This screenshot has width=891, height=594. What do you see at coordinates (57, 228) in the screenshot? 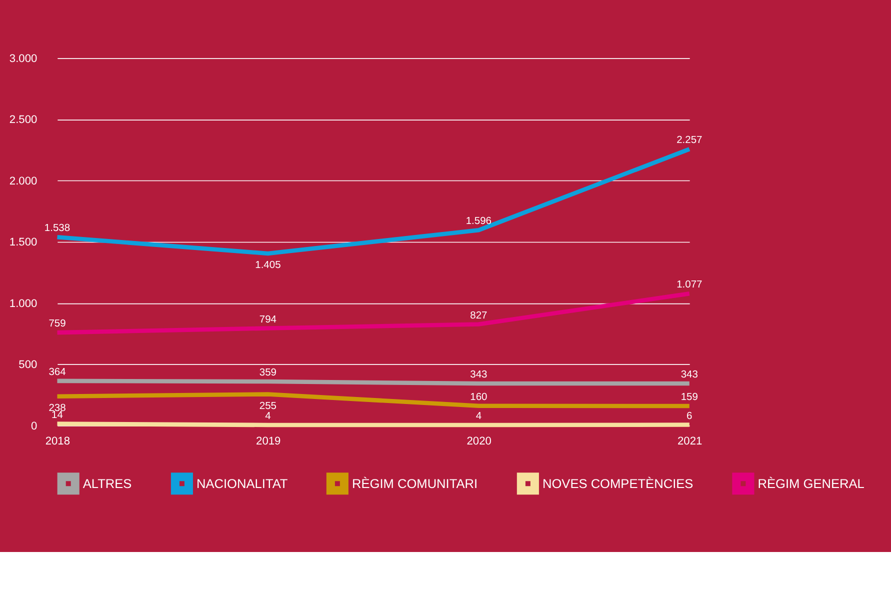
I see `data-label: 1.538` at bounding box center [57, 228].